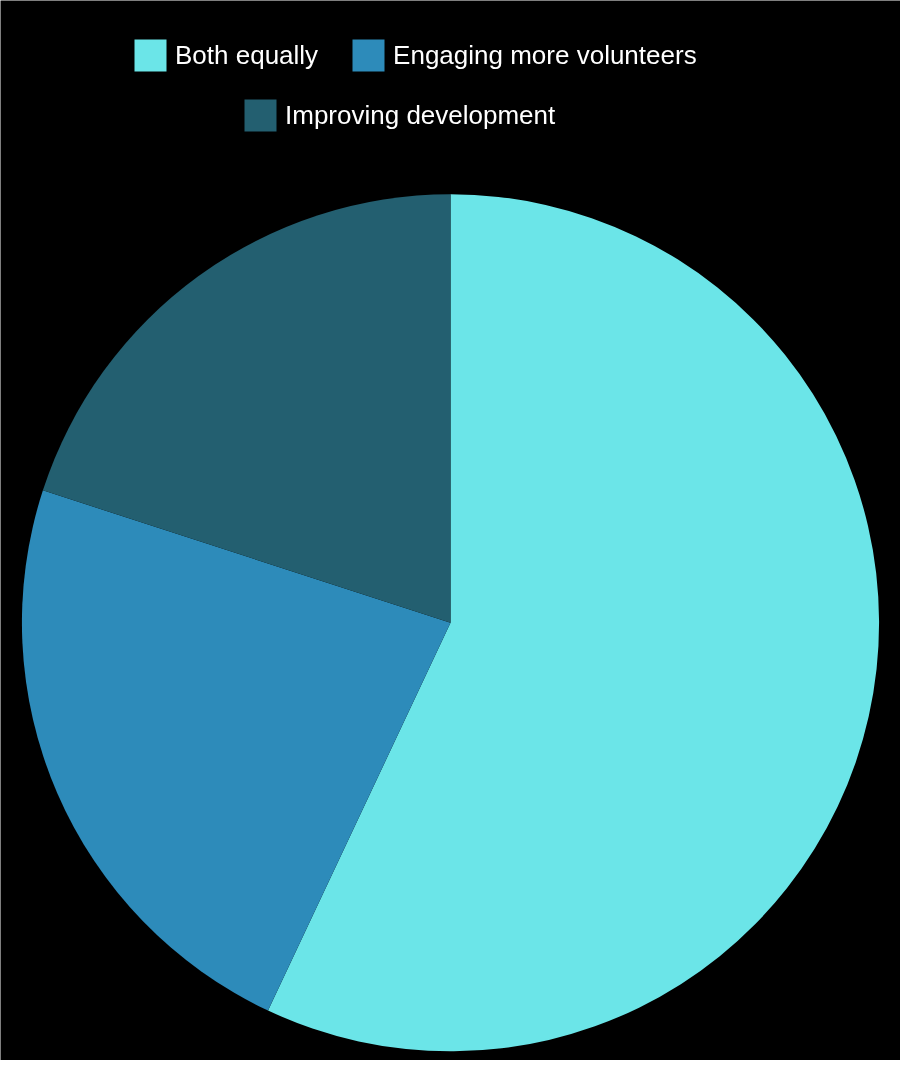  What do you see at coordinates (545, 55) in the screenshot?
I see `legend-label: Engaging more volunteers` at bounding box center [545, 55].